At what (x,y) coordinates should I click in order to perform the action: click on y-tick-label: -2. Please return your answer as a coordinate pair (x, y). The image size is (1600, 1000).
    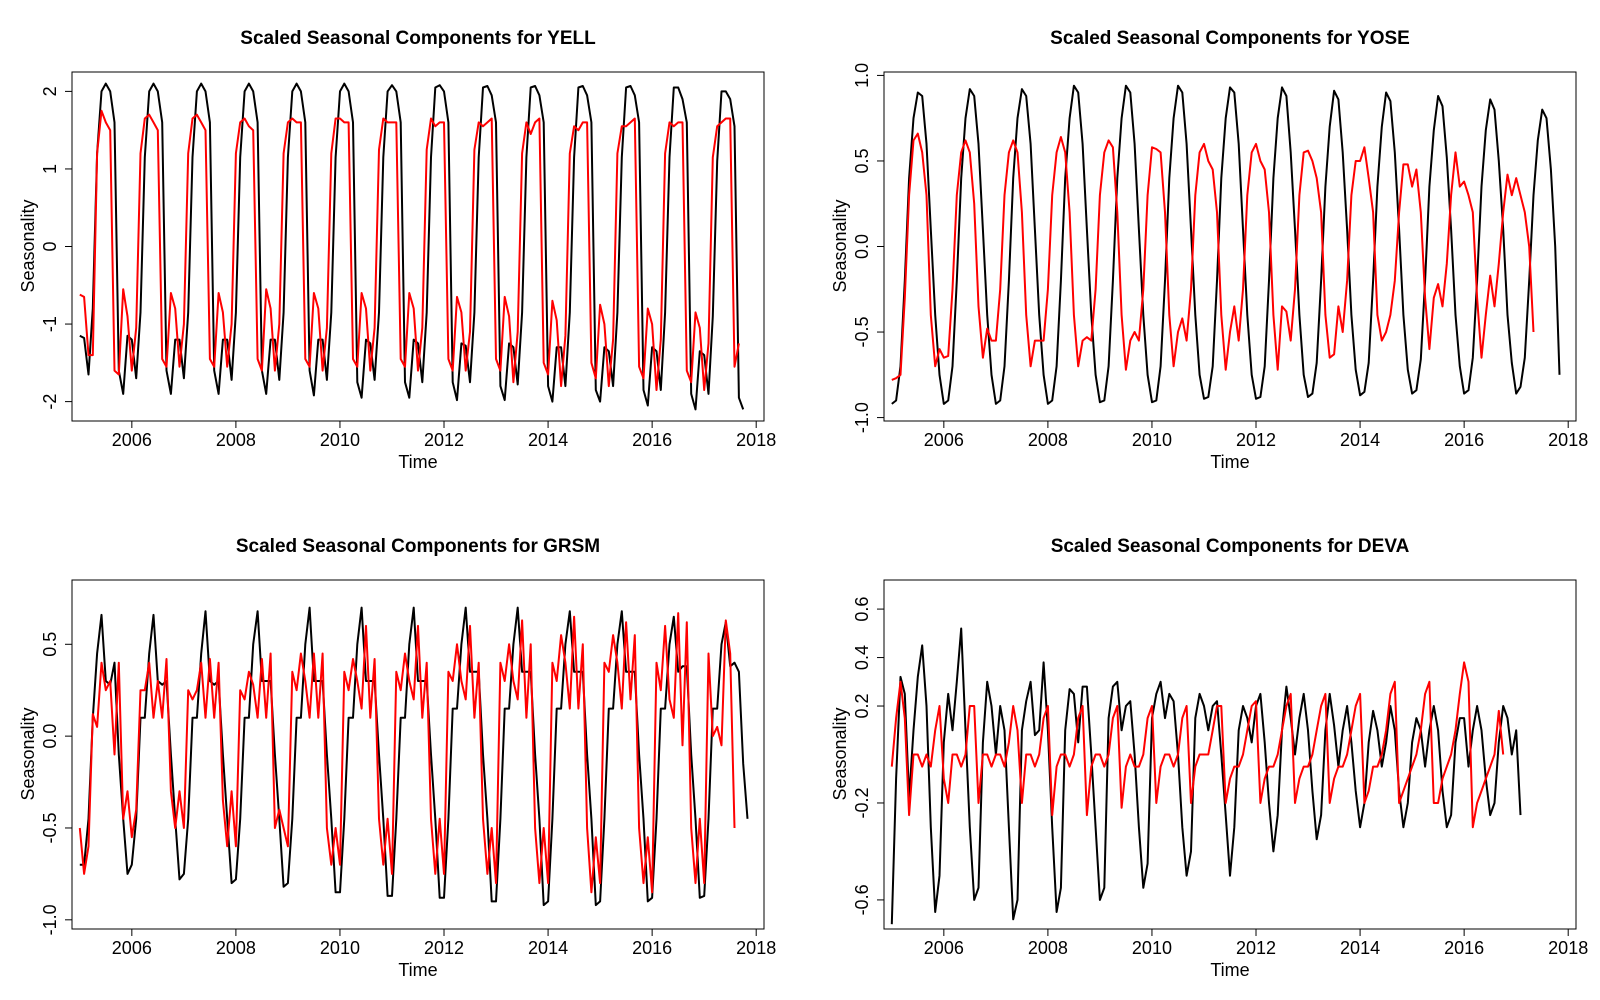
    Looking at the image, I should click on (50, 402).